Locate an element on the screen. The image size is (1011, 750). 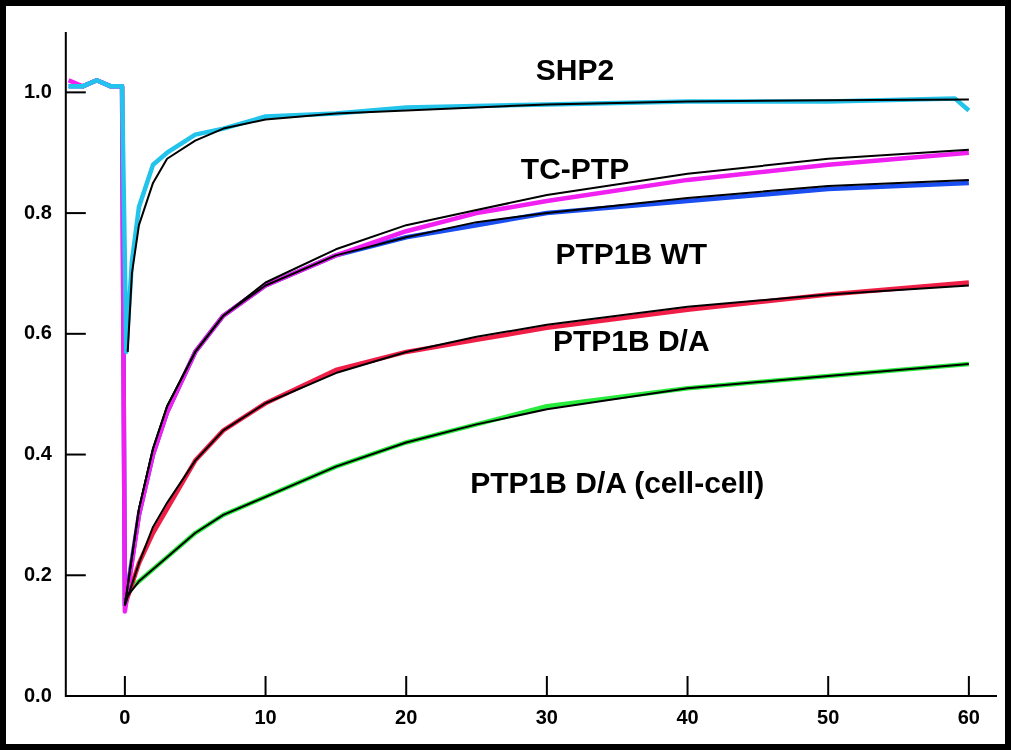
series-label: PTP1B WT is located at coordinates (631, 253).